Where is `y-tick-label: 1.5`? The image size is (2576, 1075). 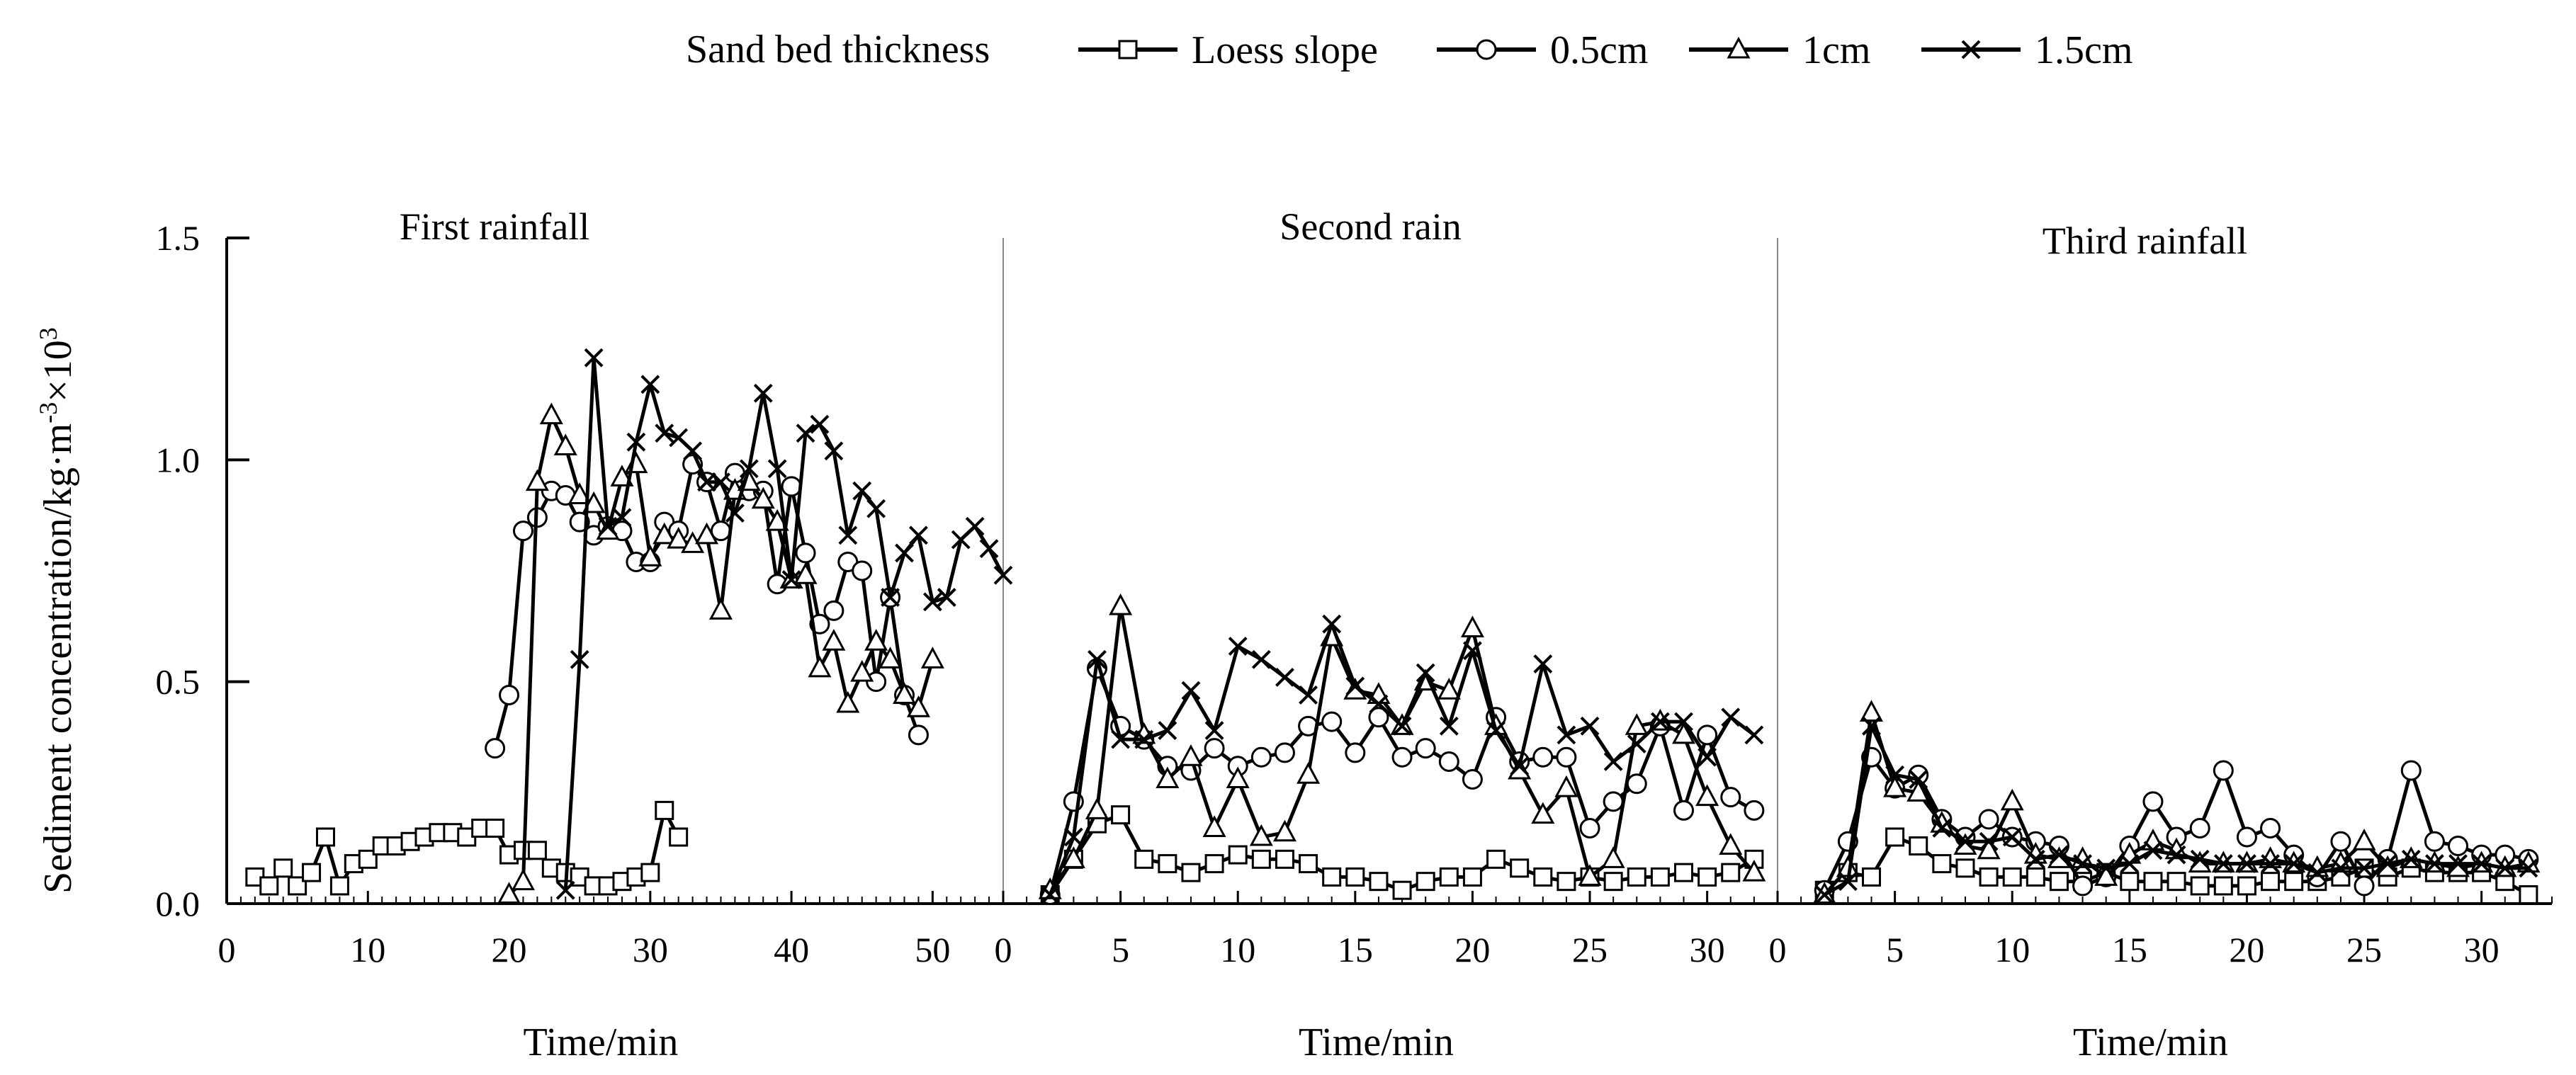 y-tick-label: 1.5 is located at coordinates (178, 238).